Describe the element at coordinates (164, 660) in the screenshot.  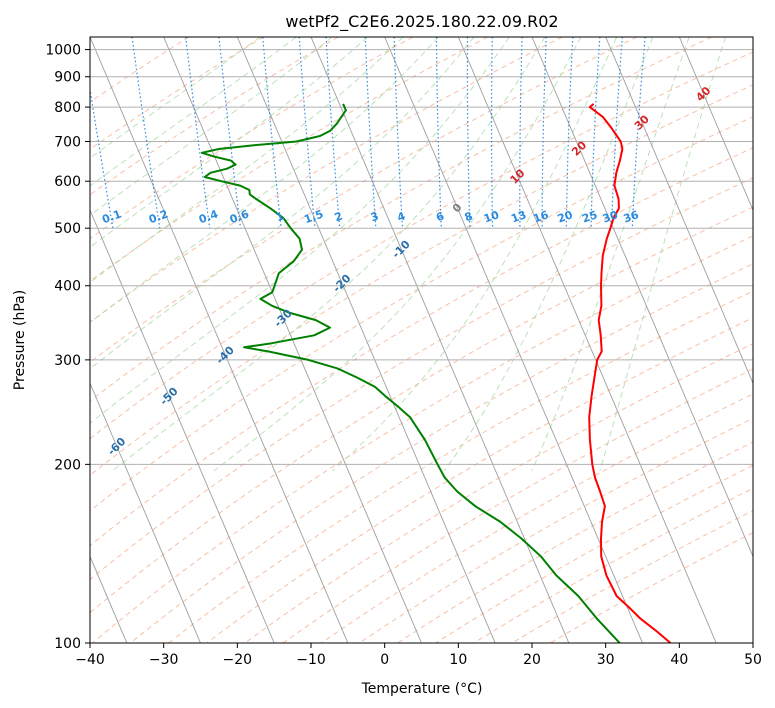
I see `x-tick-label: −30` at that location.